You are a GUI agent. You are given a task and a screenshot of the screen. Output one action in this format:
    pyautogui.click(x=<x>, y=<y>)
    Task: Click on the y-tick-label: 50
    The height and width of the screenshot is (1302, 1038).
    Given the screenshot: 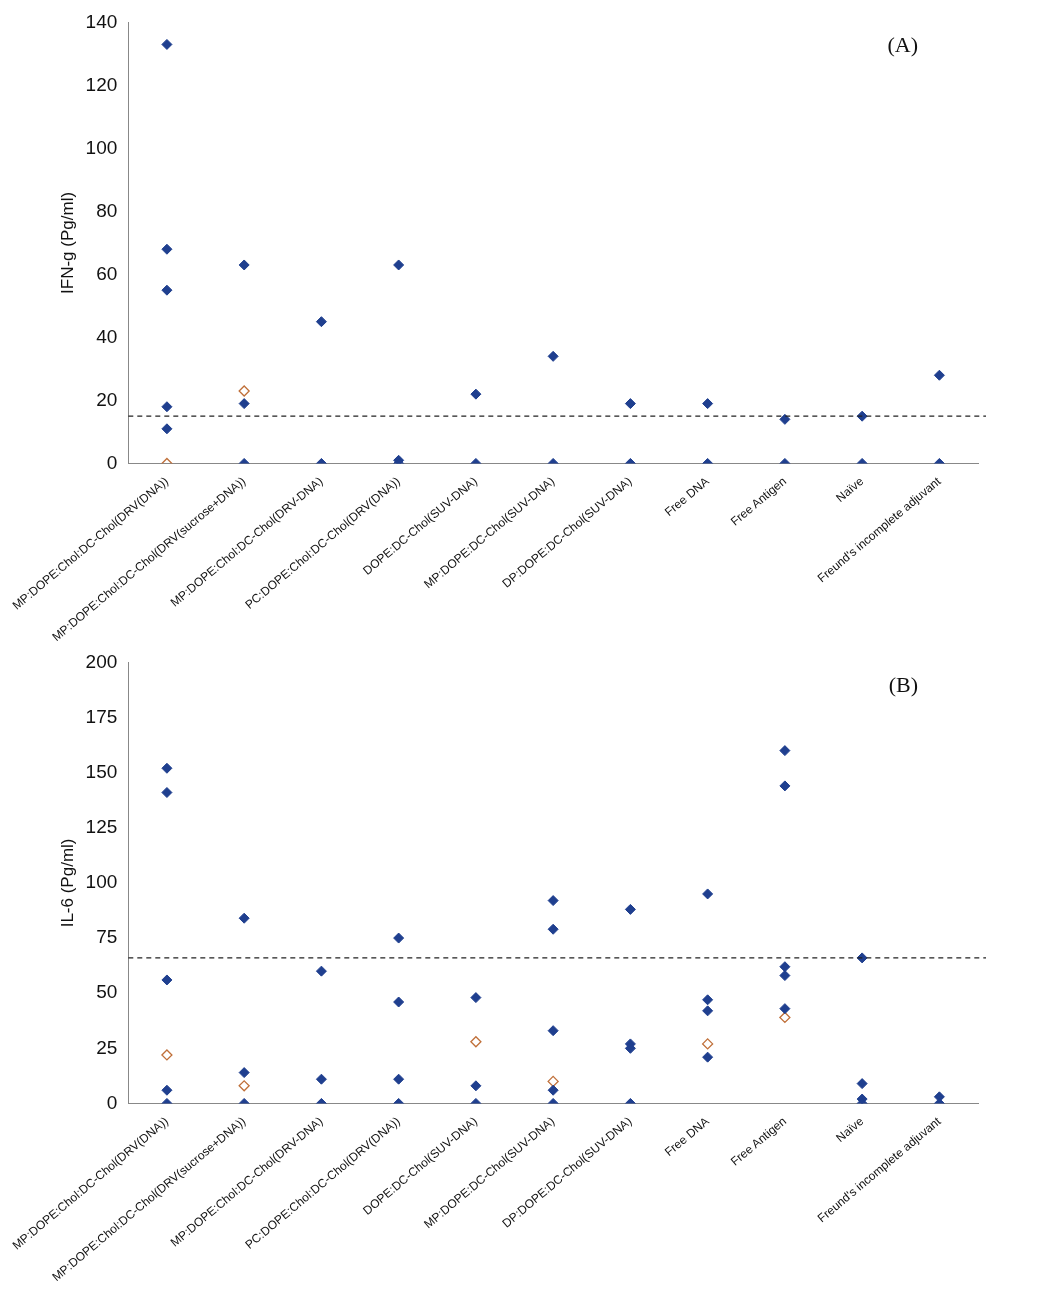 What is the action you would take?
    pyautogui.click(x=107, y=992)
    